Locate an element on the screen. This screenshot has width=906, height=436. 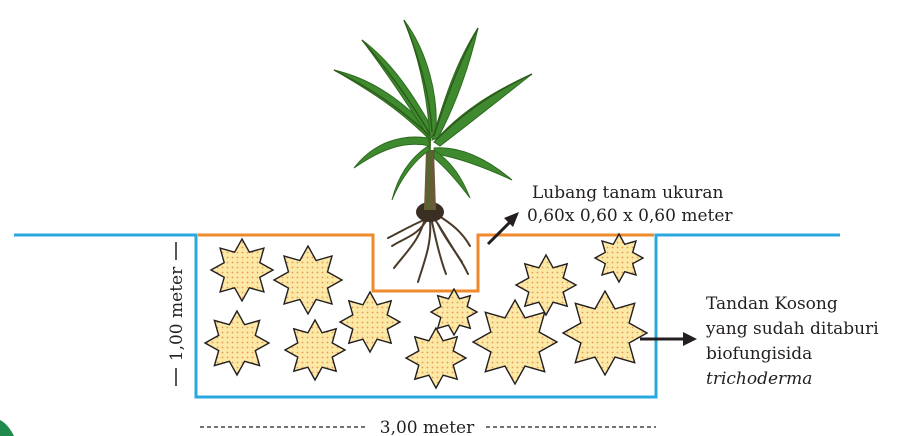
bunch-label-line3: biofungisida is located at coordinates (759, 354).